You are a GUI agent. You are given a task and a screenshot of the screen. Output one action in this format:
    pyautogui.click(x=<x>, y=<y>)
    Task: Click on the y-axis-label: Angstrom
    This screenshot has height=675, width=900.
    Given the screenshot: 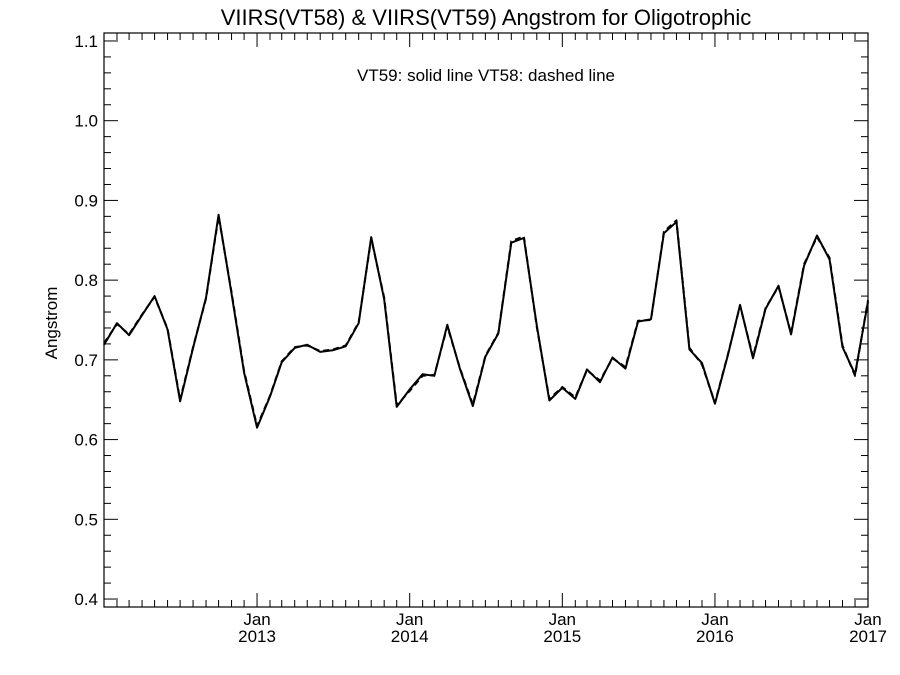 What is the action you would take?
    pyautogui.click(x=51, y=323)
    